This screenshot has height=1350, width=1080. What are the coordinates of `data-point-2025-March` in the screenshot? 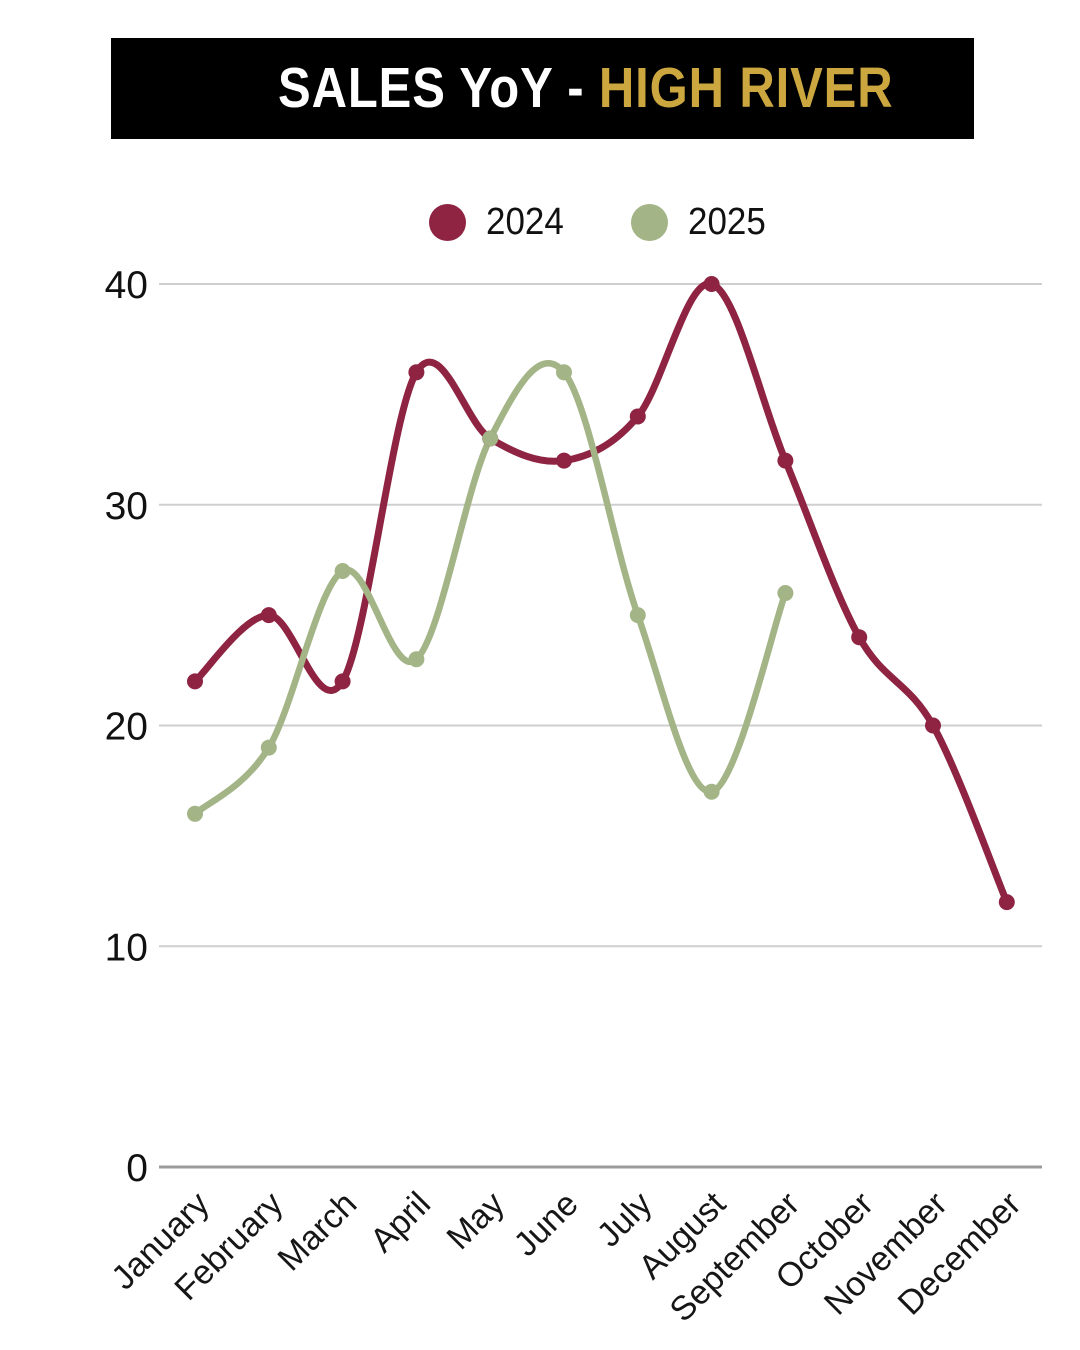 It's located at (342, 570).